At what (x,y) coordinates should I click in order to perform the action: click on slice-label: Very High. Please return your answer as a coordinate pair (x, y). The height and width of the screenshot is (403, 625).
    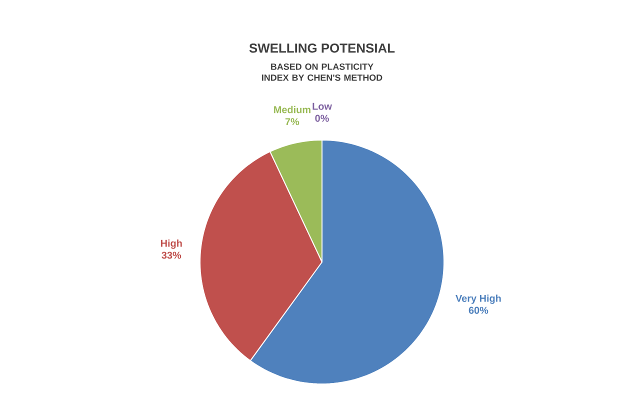
    Looking at the image, I should click on (478, 299).